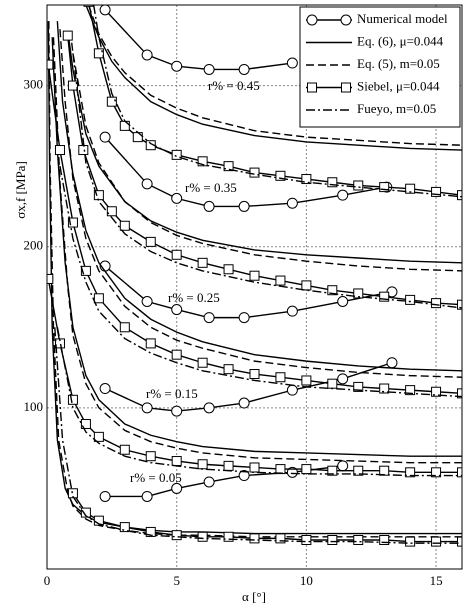 This screenshot has width=474, height=609. What do you see at coordinates (400, 40) in the screenshot?
I see `legend-label: Eq. (6), μ=0.044` at bounding box center [400, 40].